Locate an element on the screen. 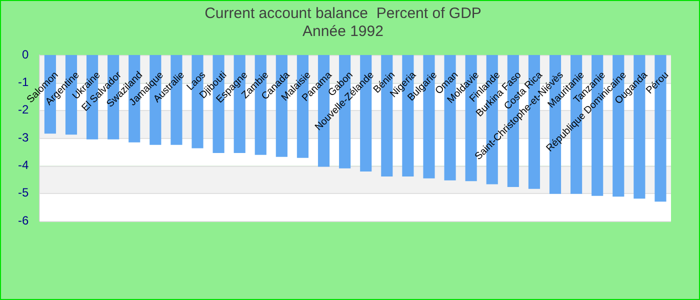  y-tick-label: -4 is located at coordinates (23, 165).